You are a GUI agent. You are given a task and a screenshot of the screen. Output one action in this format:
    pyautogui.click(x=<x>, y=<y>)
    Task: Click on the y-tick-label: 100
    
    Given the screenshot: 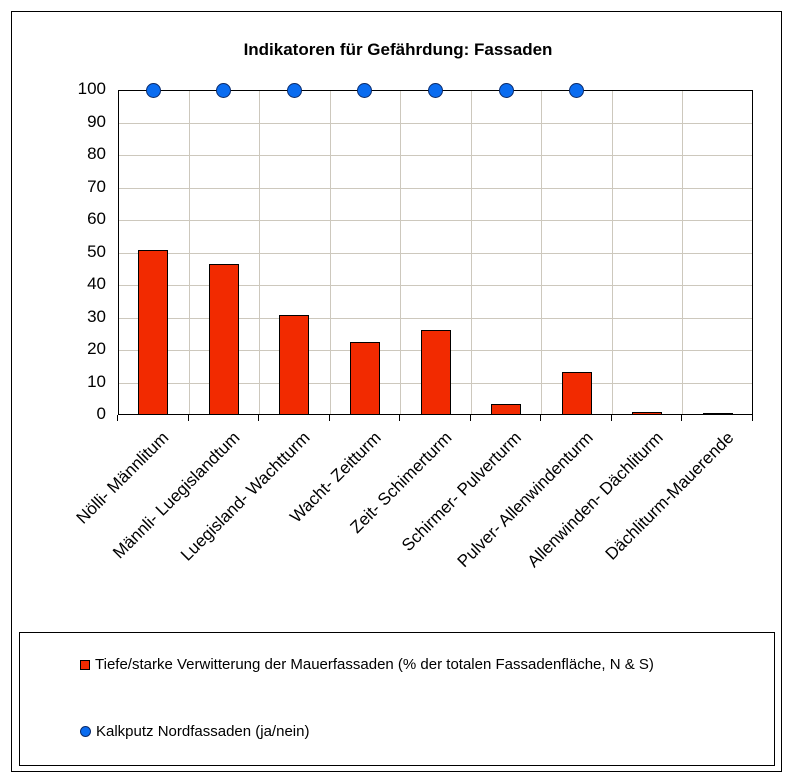 What is the action you would take?
    pyautogui.click(x=91, y=88)
    